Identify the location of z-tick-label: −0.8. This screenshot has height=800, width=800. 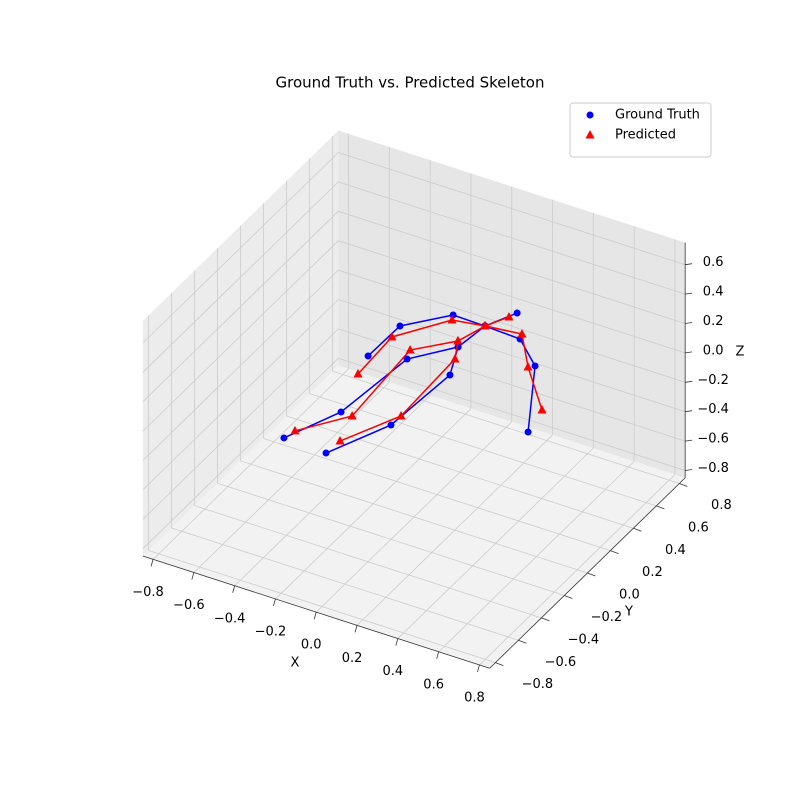
(713, 468).